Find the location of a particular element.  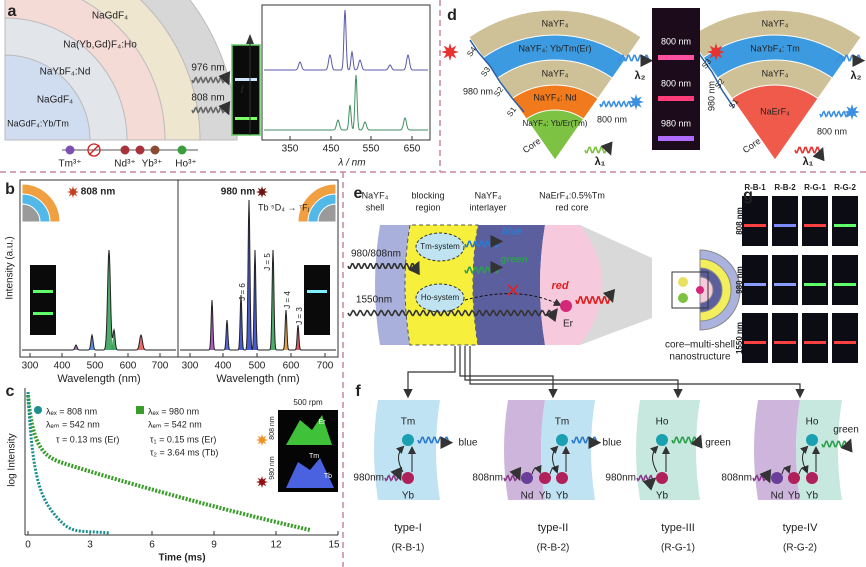

system-label: Ho-system is located at coordinates (440, 297).